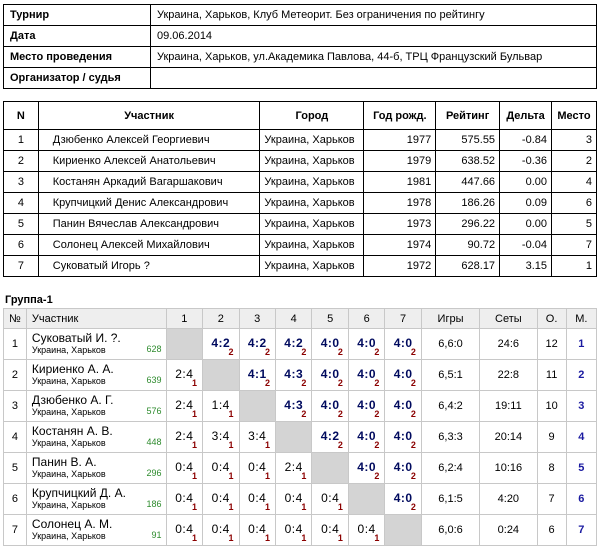  Describe the element at coordinates (184, 436) in the screenshot. I see `match-score: 2:4` at that location.